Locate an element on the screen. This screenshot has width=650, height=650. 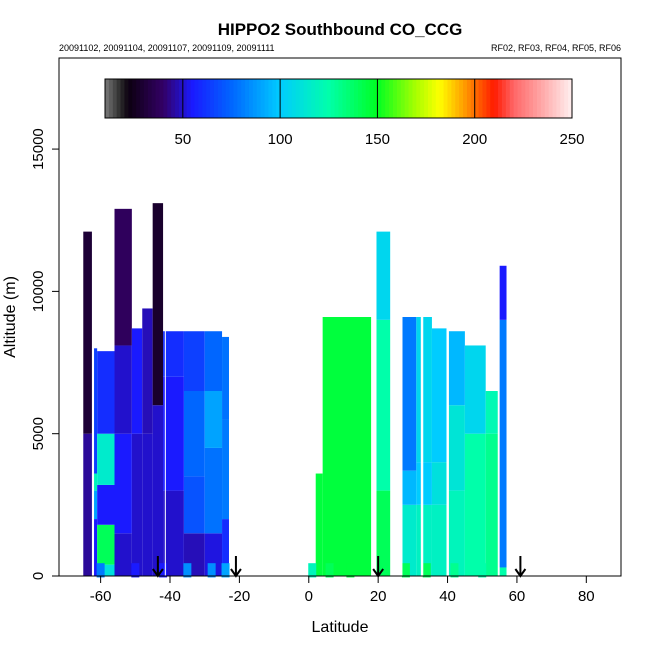
x-tick-label-2: -20 is located at coordinates (240, 596).